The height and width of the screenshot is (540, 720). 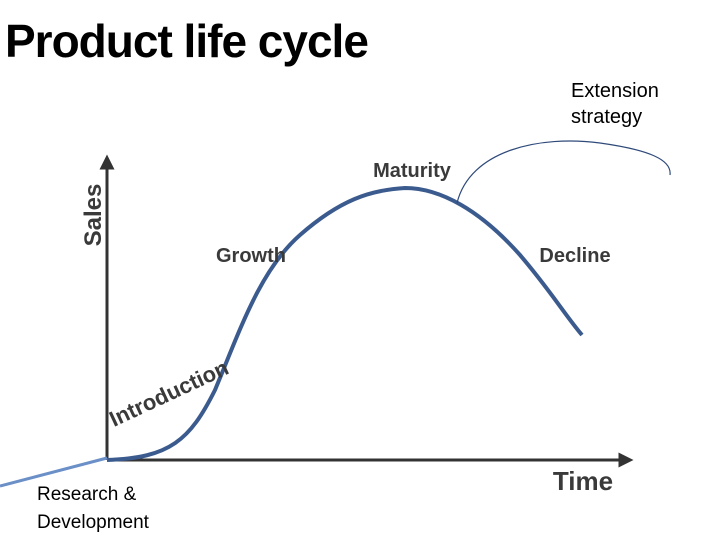 I want to click on research-pointer, so click(x=54, y=472).